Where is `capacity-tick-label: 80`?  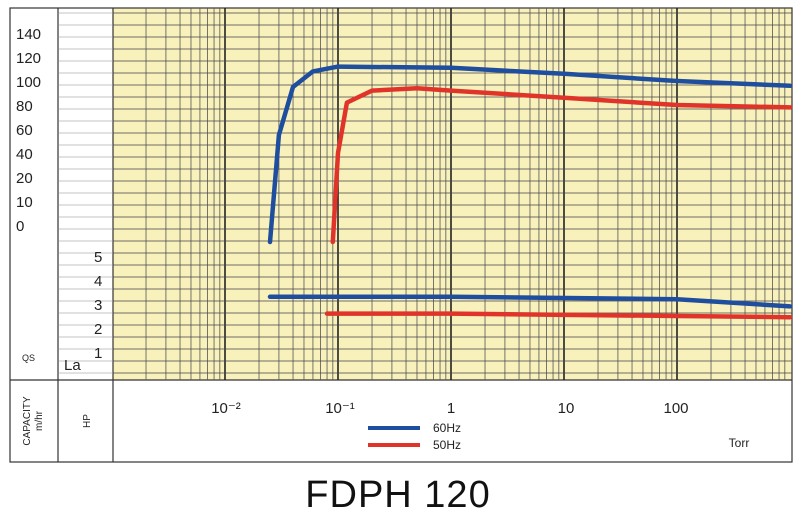
capacity-tick-label: 80 is located at coordinates (24, 106).